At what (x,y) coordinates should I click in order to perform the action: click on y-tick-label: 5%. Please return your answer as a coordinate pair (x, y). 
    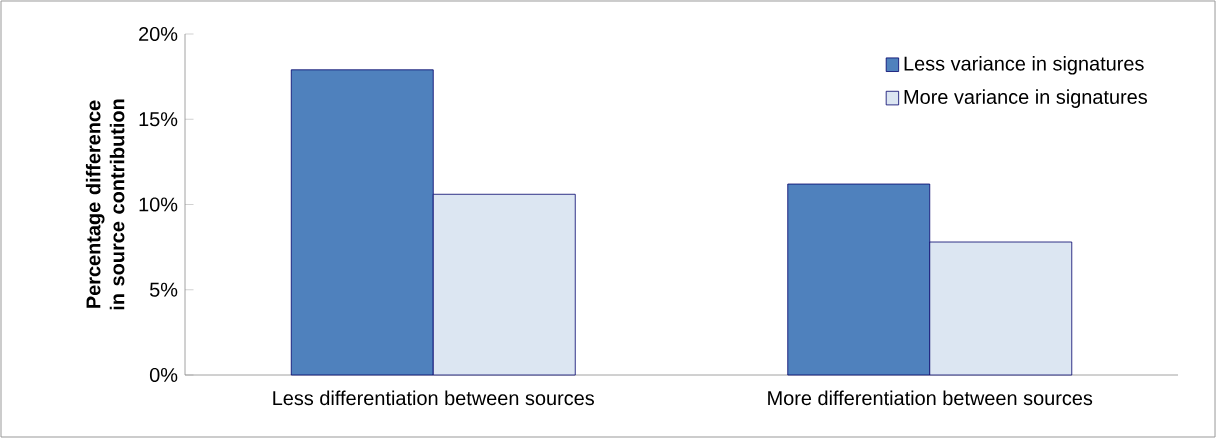
    Looking at the image, I should click on (163, 289).